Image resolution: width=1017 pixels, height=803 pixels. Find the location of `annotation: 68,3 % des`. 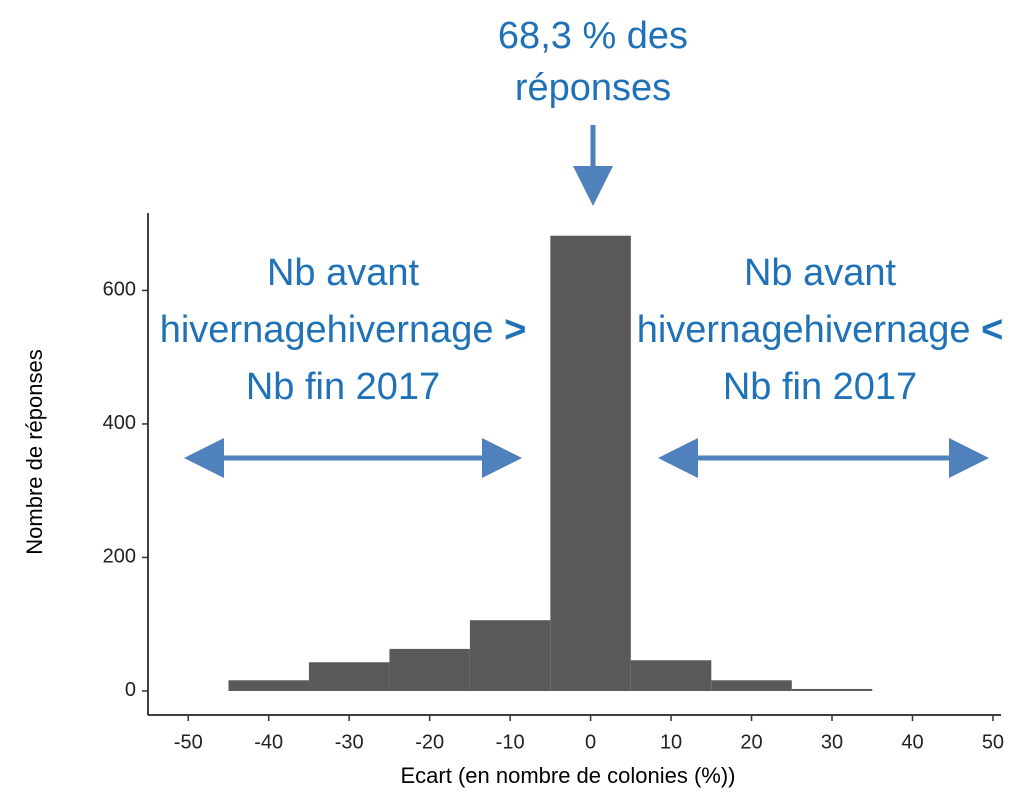

annotation: 68,3 % des is located at coordinates (593, 36).